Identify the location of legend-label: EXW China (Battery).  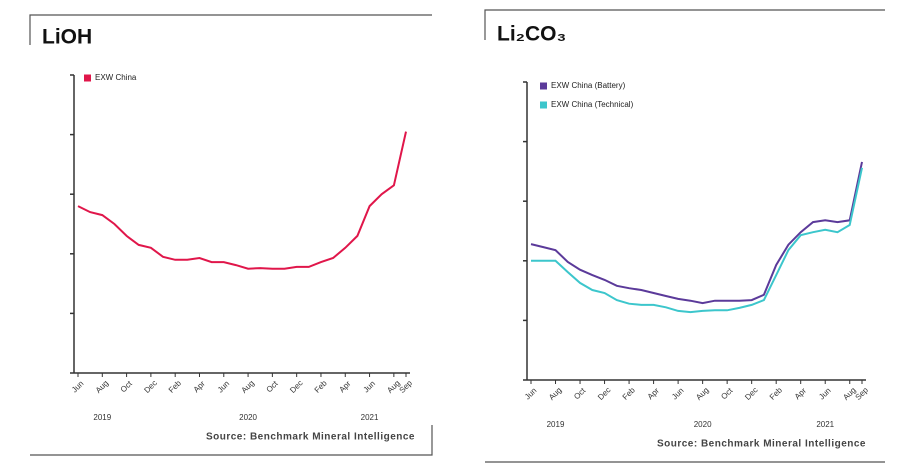
(588, 85).